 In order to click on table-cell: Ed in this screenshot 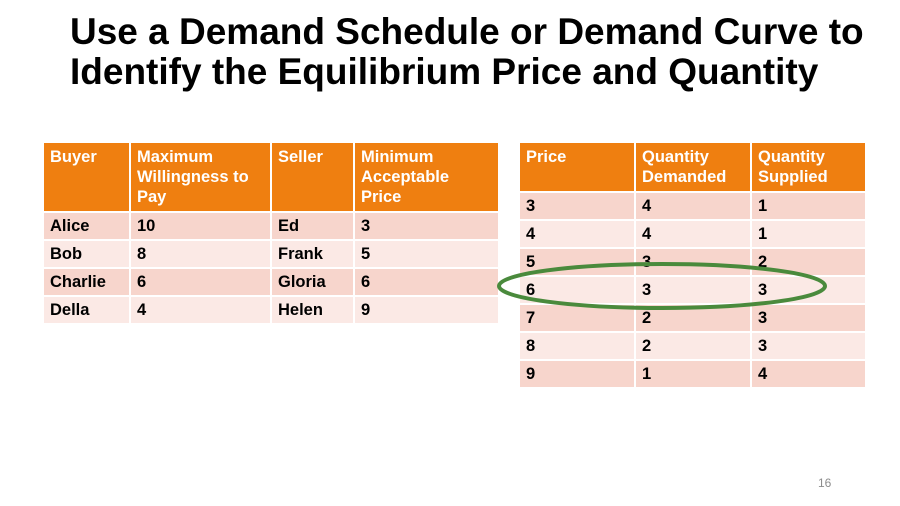, I will do `click(312, 226)`.